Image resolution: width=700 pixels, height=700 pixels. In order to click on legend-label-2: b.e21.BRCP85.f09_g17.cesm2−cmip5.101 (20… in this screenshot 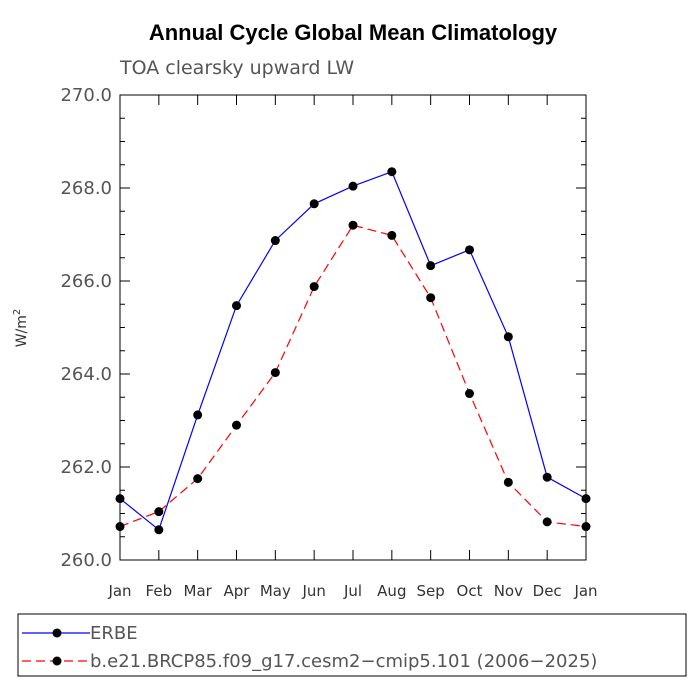, I will do `click(343, 661)`.